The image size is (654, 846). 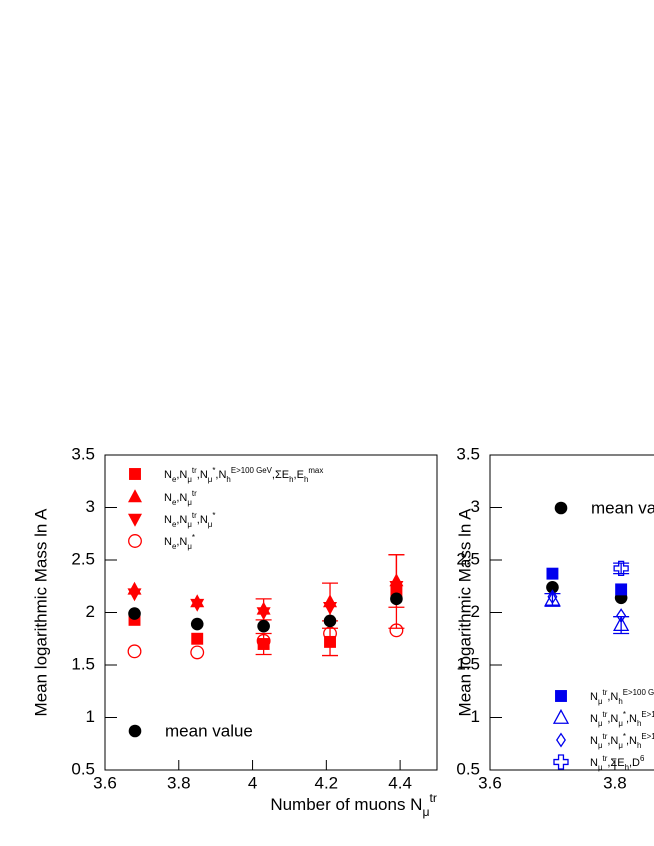 I want to click on legend-label: Ne,Nμ*, so click(x=179, y=542).